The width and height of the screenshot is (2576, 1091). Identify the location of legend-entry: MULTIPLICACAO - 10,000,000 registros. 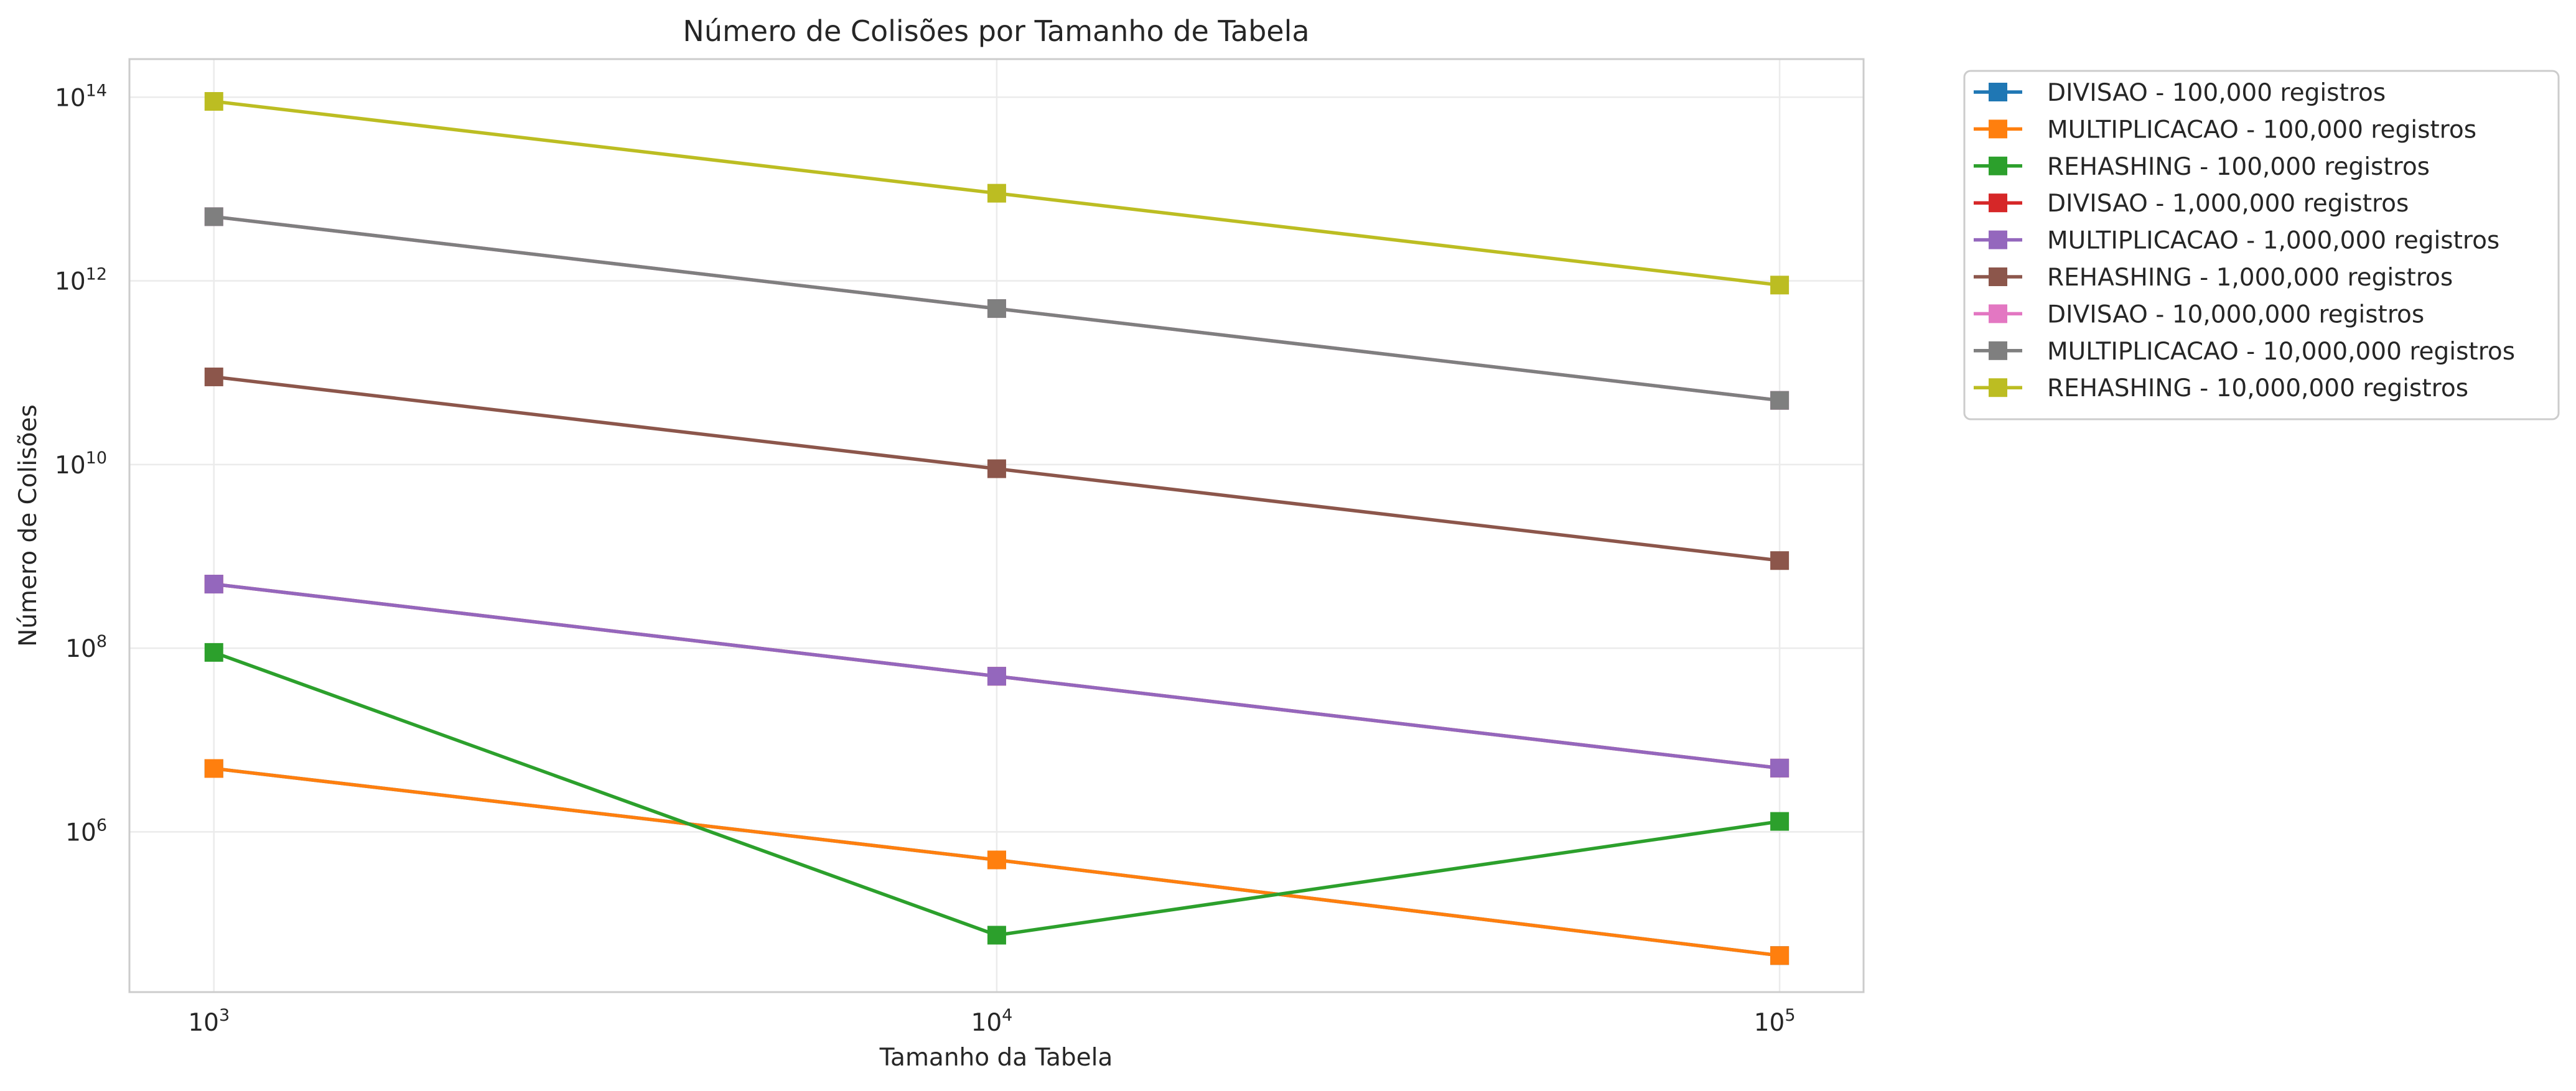
(2244, 352).